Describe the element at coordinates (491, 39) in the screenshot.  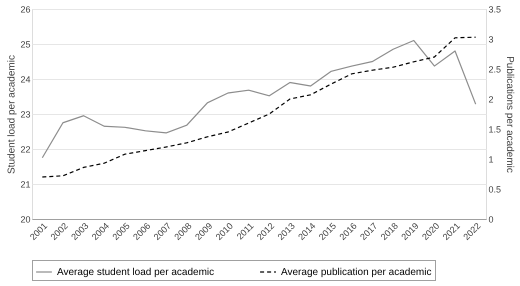
I see `y2-tick-label: 3` at that location.